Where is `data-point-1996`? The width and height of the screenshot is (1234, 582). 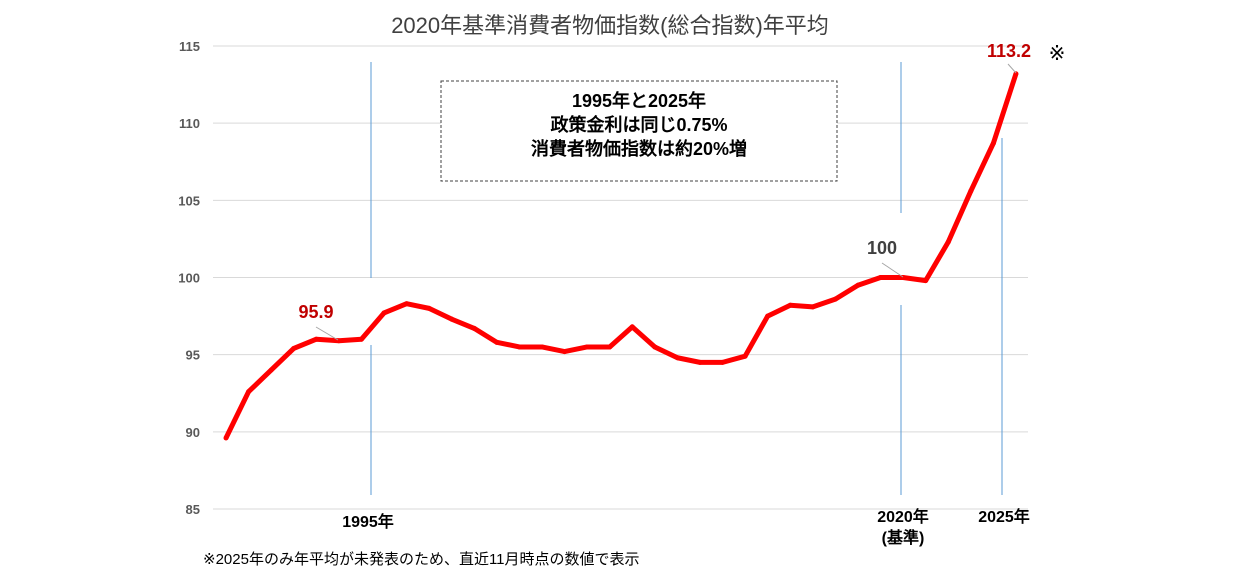
data-point-1996 is located at coordinates (361, 339).